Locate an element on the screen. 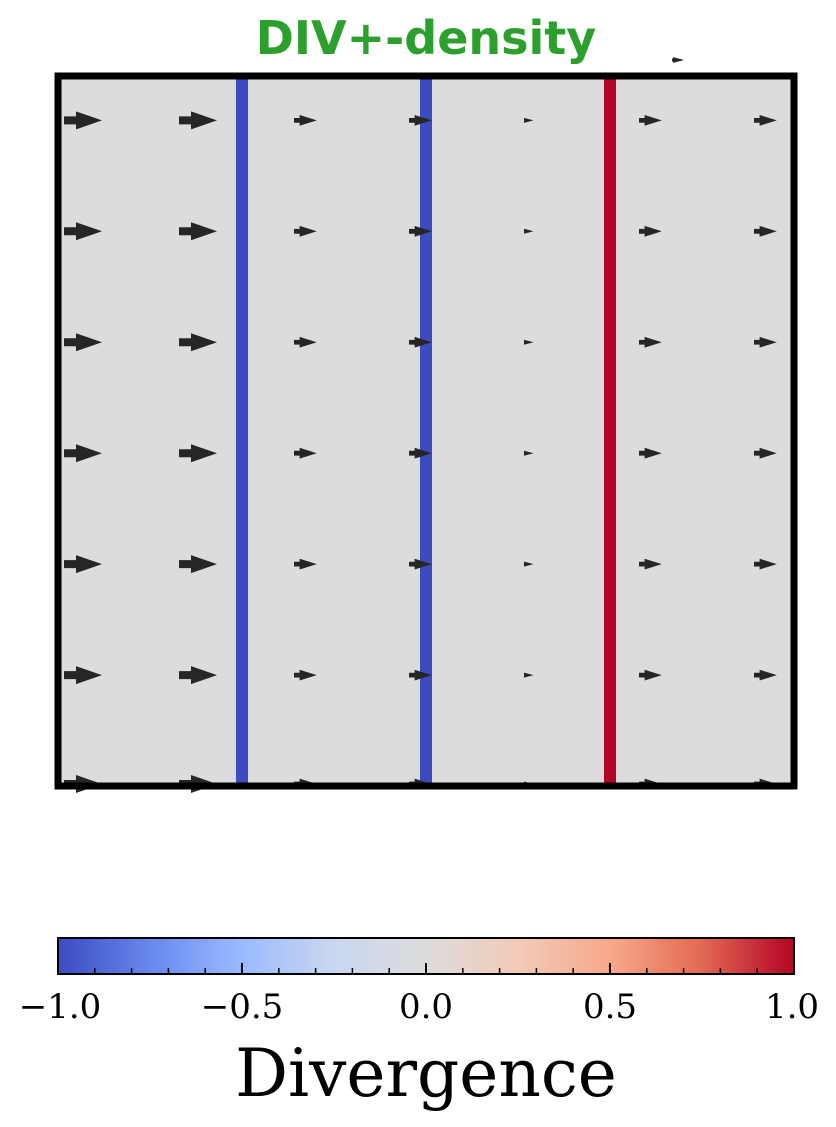  colorbar-label: Divergence is located at coordinates (426, 1073).